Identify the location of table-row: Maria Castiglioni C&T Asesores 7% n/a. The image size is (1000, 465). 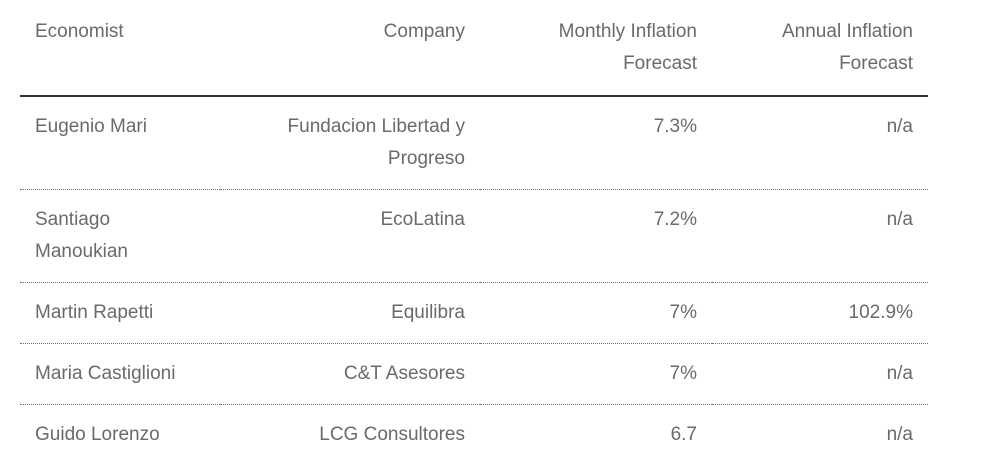
(474, 374).